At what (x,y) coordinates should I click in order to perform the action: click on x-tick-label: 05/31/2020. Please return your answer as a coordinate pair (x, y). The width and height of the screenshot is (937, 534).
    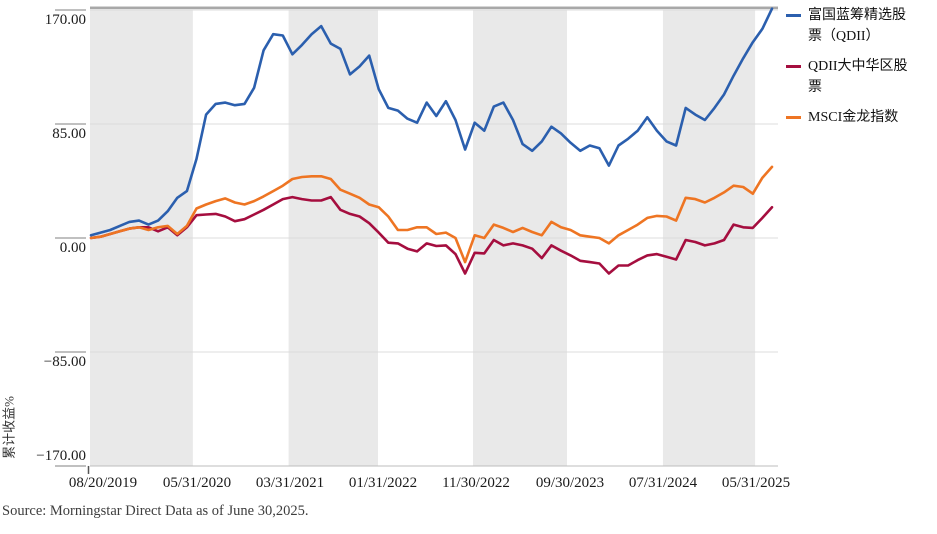
    Looking at the image, I should click on (197, 483).